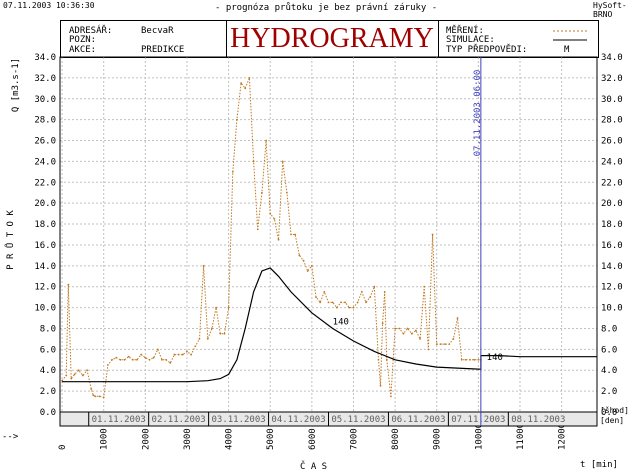  Describe the element at coordinates (609, 371) in the screenshot. I see `y-tick-label-right: 4.0` at that location.